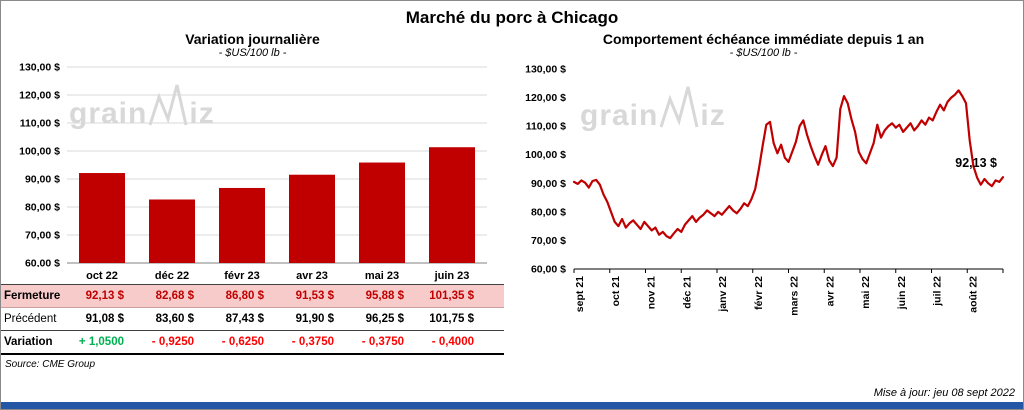 This screenshot has width=1024, height=410. Describe the element at coordinates (30, 319) in the screenshot. I see `row-label: Précédent` at that location.